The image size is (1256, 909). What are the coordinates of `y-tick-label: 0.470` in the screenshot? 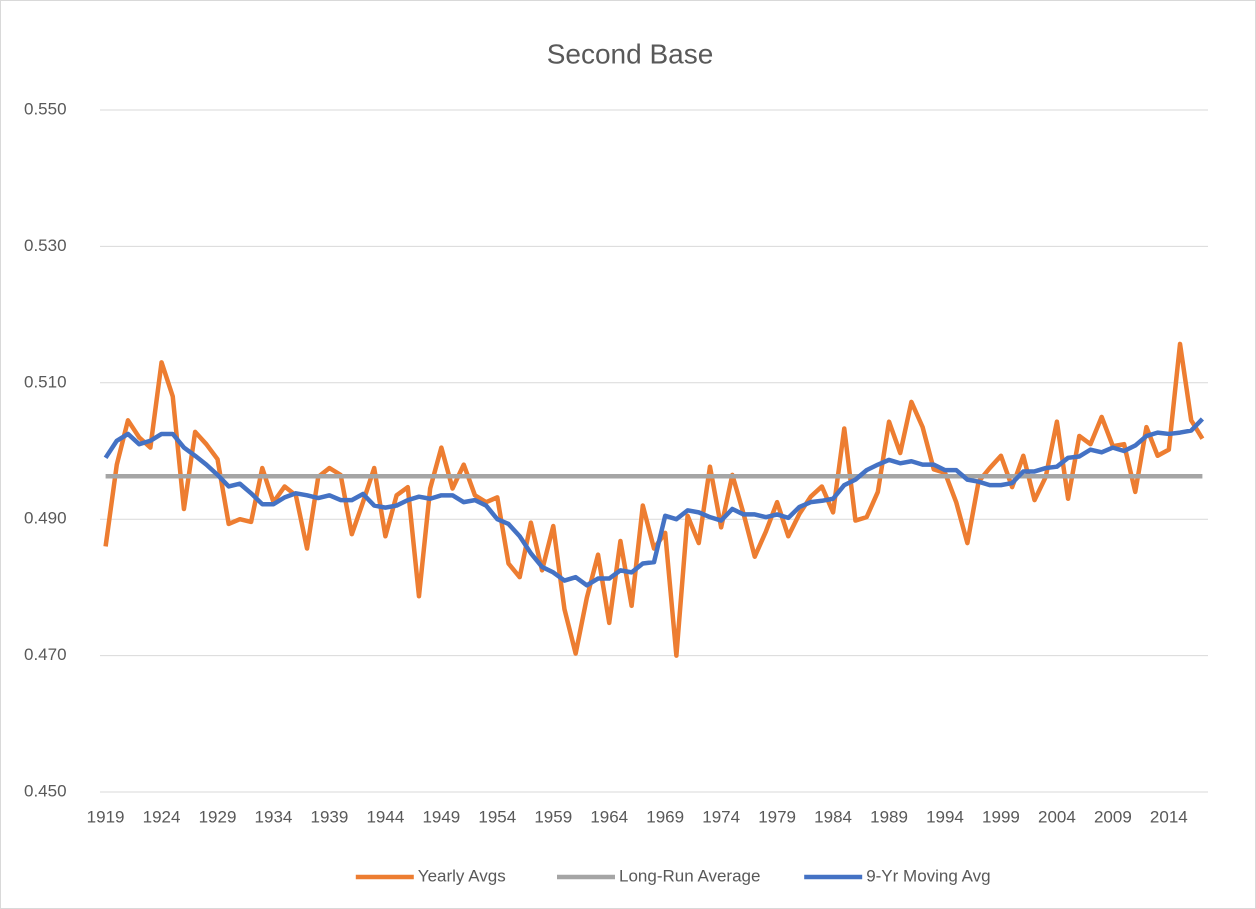 It's located at (45, 654).